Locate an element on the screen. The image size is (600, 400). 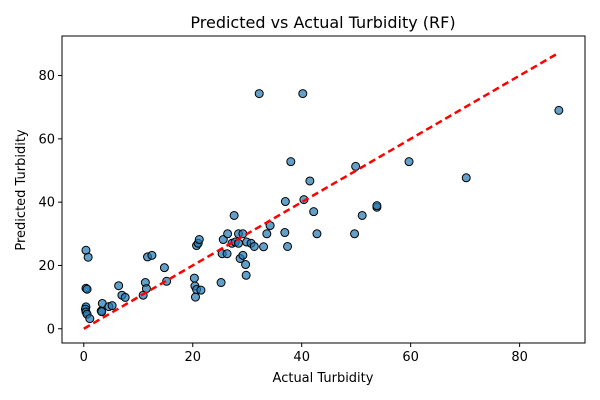
y-tick-label: 40 is located at coordinates (46, 203).